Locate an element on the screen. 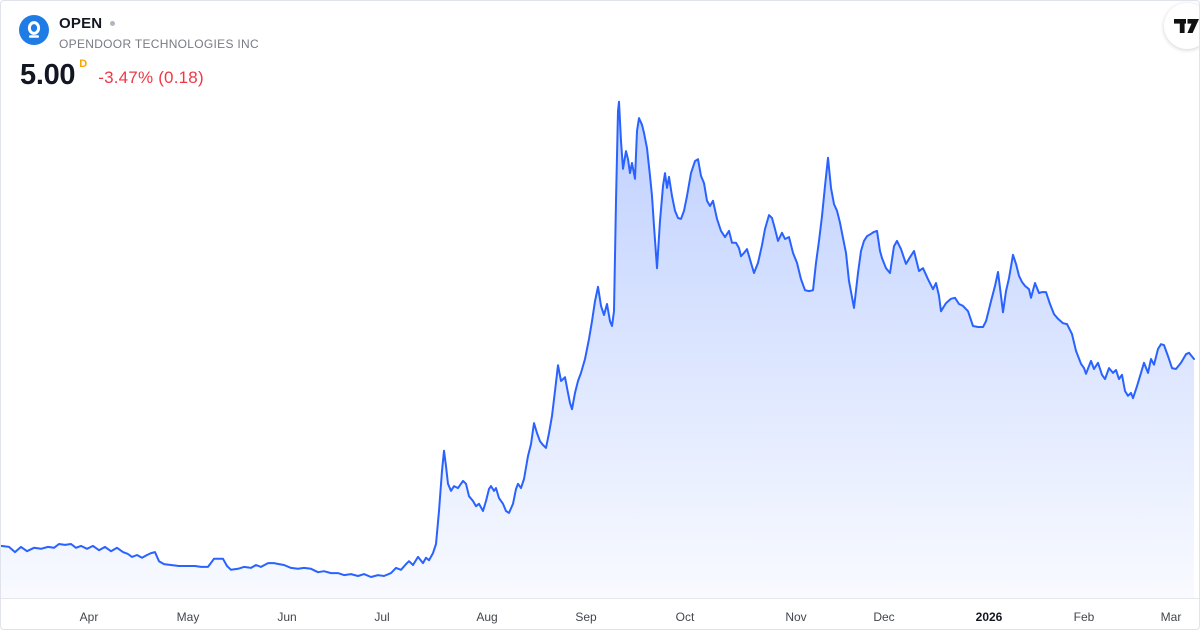 Image resolution: width=1200 pixels, height=630 pixels. market-status-dot-icon is located at coordinates (113, 23).